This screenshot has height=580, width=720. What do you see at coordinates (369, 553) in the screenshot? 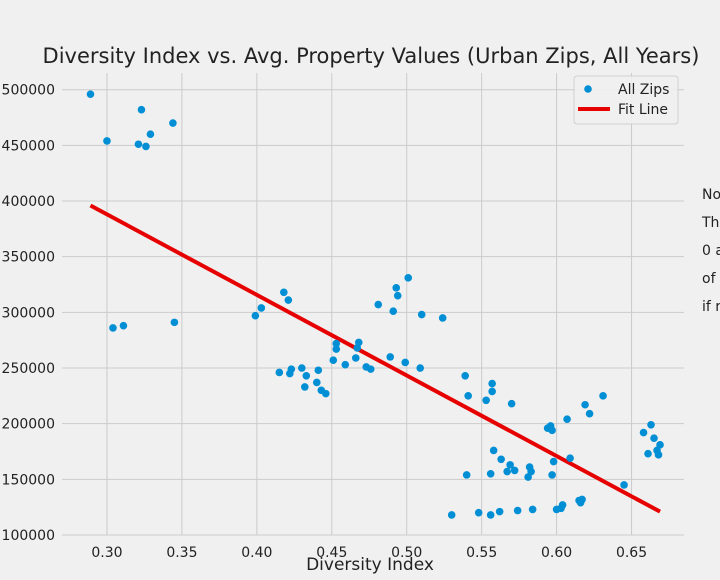
I see `x-tick-labels: 0.30 0.35 0.40 0.45 0.50 0.55 0.60 0.65` at bounding box center [369, 553].